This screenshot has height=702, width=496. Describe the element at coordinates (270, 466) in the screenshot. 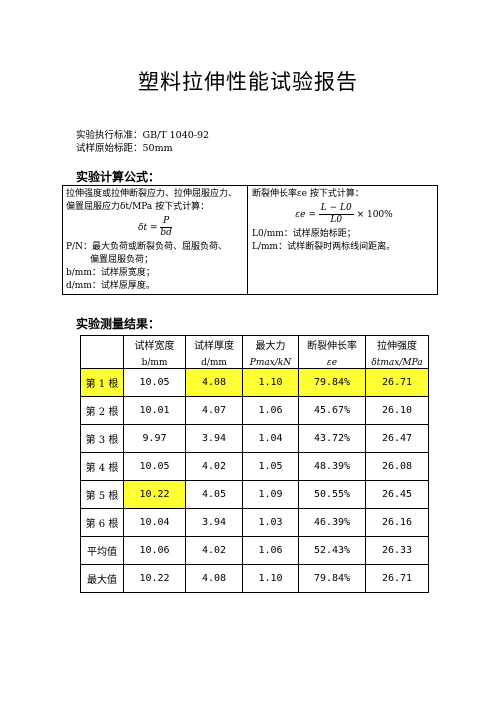

I see `cell-max-force: 1.05` at that location.